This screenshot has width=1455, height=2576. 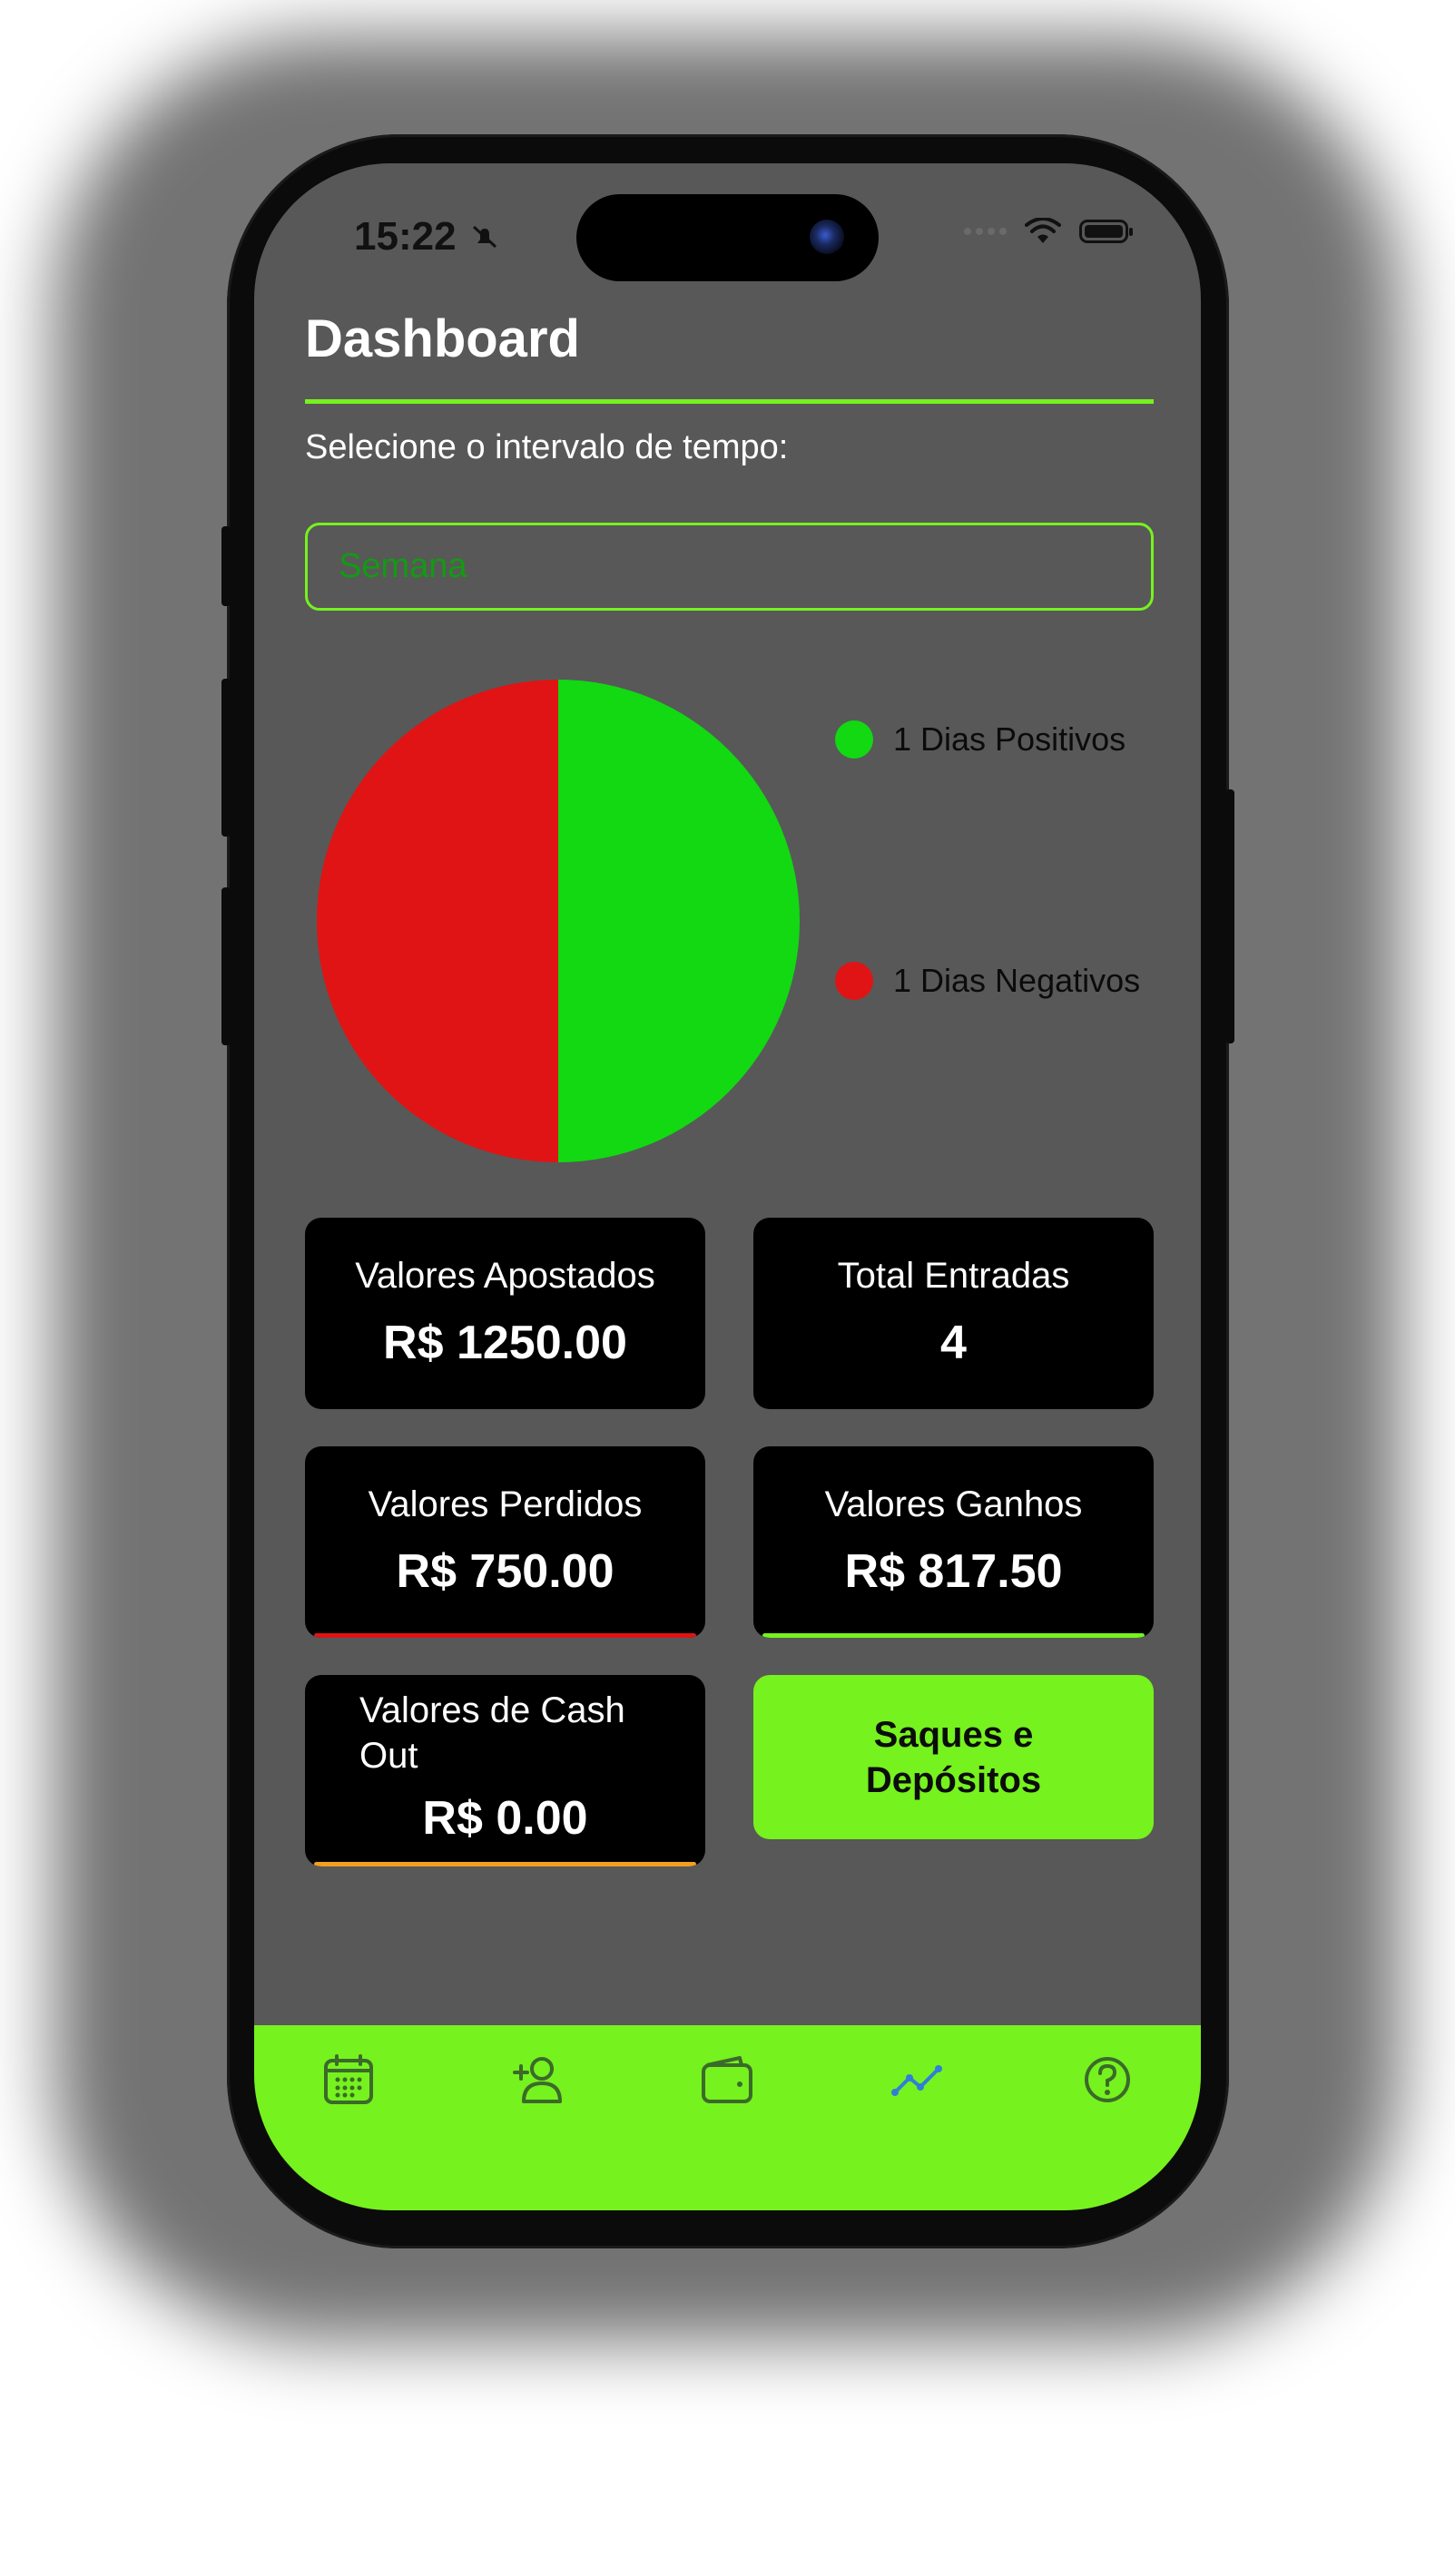 What do you see at coordinates (953, 1343) in the screenshot?
I see `card-value: 4` at bounding box center [953, 1343].